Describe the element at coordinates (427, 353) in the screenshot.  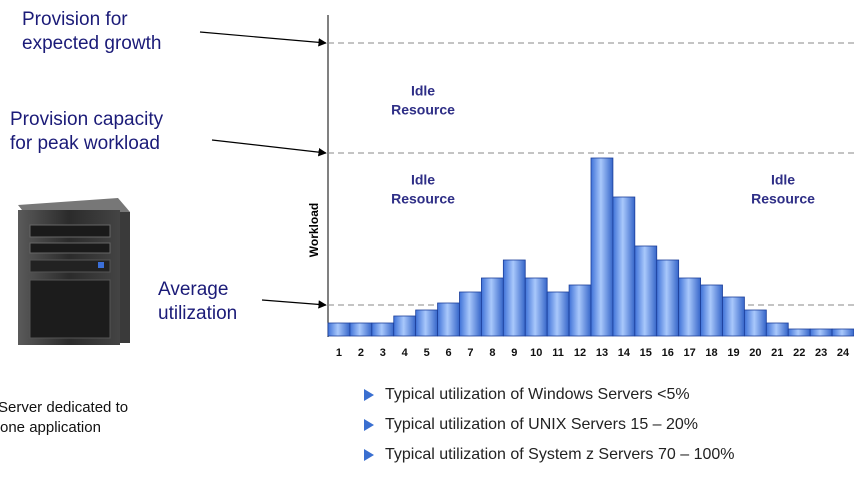
I see `x-tick-label: 5` at that location.